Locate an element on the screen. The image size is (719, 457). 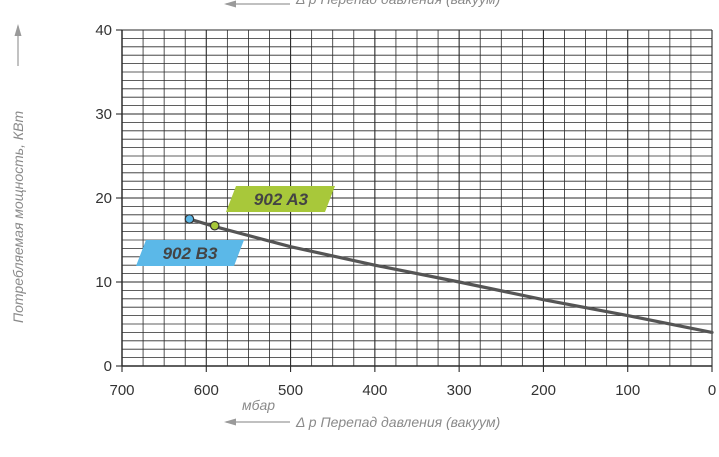
y-arrow-head is located at coordinates (18, 30).